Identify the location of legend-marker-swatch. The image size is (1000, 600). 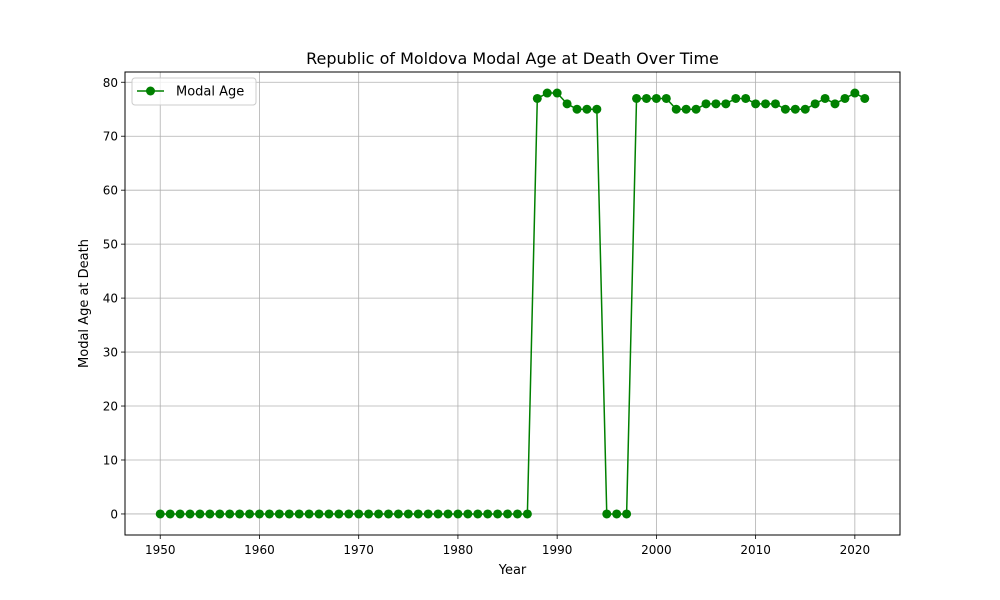
(150, 91).